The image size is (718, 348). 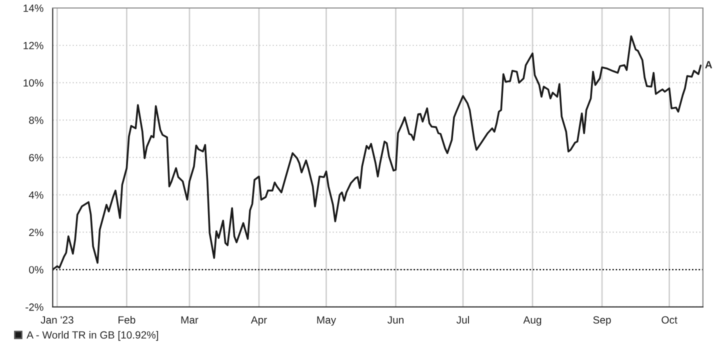 I want to click on x-tick-label: Oct, so click(x=670, y=320).